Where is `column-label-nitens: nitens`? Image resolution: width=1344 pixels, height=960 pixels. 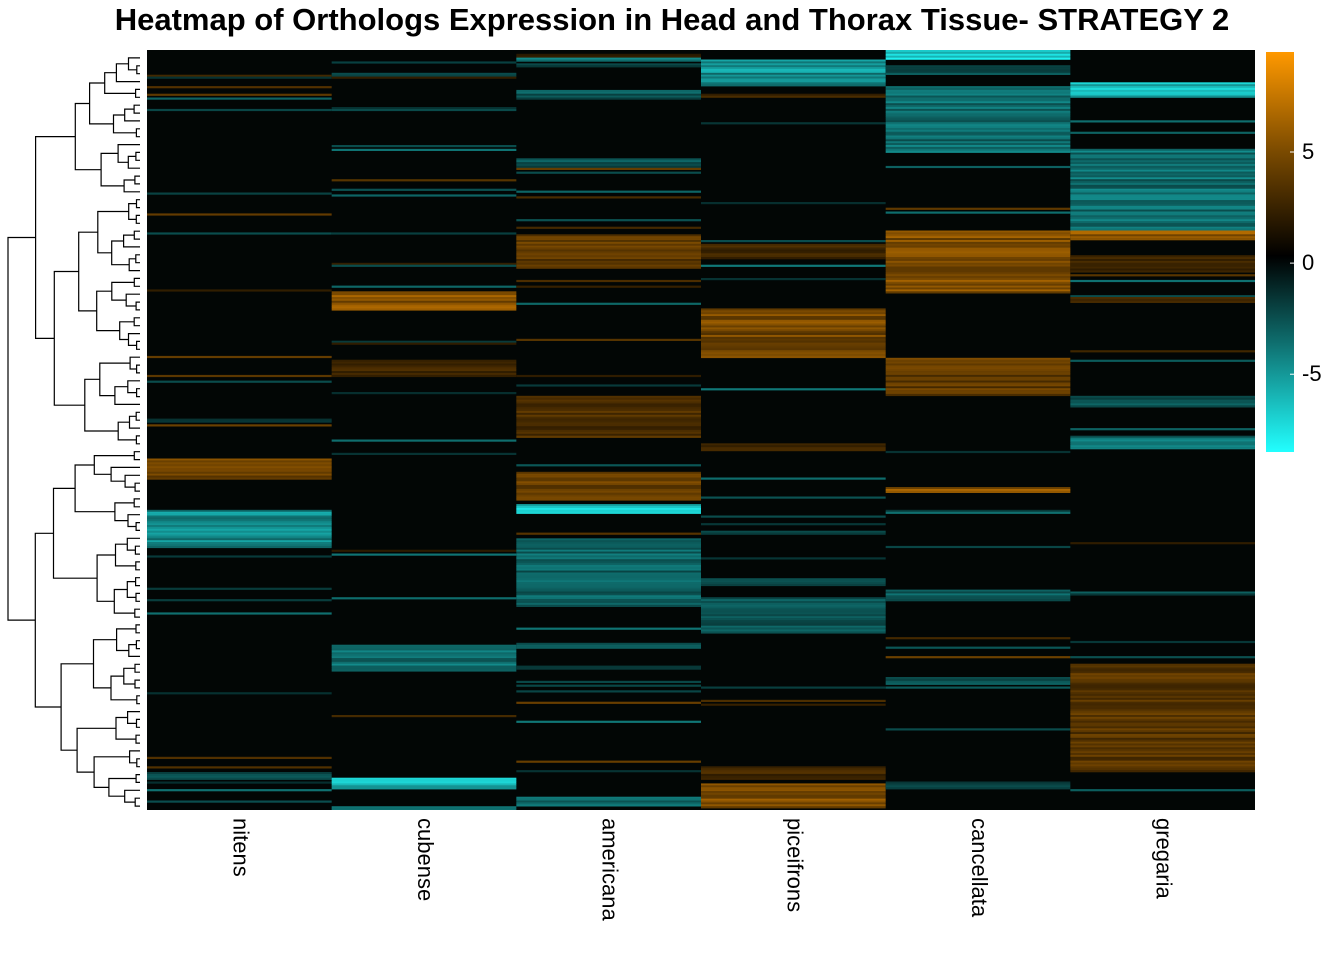
column-label-nitens: nitens is located at coordinates (241, 847).